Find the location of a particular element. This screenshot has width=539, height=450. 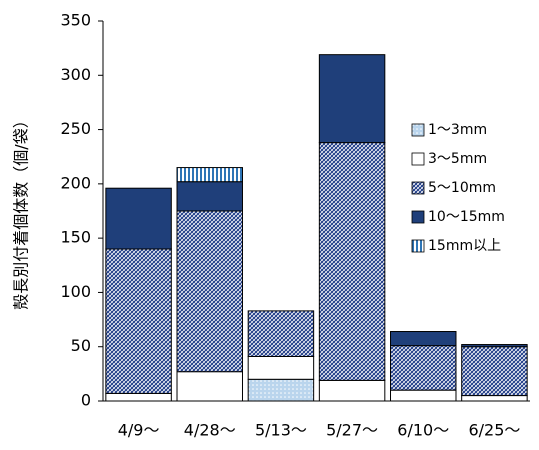

x-tick-label: 6/10〜 is located at coordinates (423, 430).